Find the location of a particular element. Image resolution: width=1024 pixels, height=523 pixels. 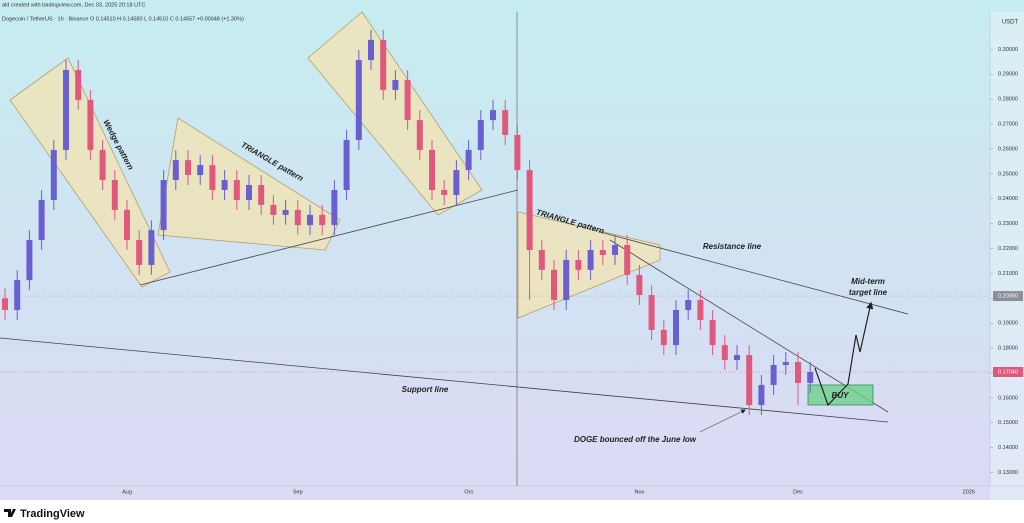

y-tick-label: 0.24000 is located at coordinates (1008, 199).